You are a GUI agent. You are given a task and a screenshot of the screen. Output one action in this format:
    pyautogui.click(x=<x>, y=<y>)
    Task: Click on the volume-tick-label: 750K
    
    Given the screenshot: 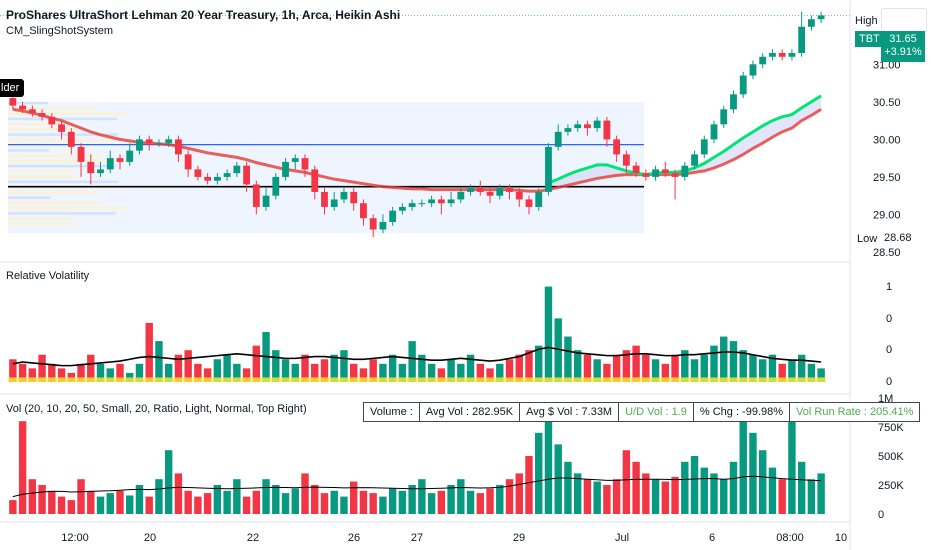 What is the action you would take?
    pyautogui.click(x=891, y=428)
    